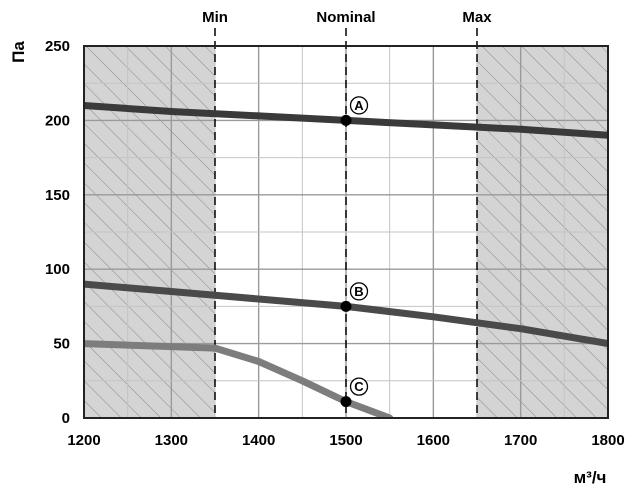 Image resolution: width=626 pixels, height=491 pixels. What do you see at coordinates (61, 344) in the screenshot?
I see `y-tick-label: 50` at bounding box center [61, 344].